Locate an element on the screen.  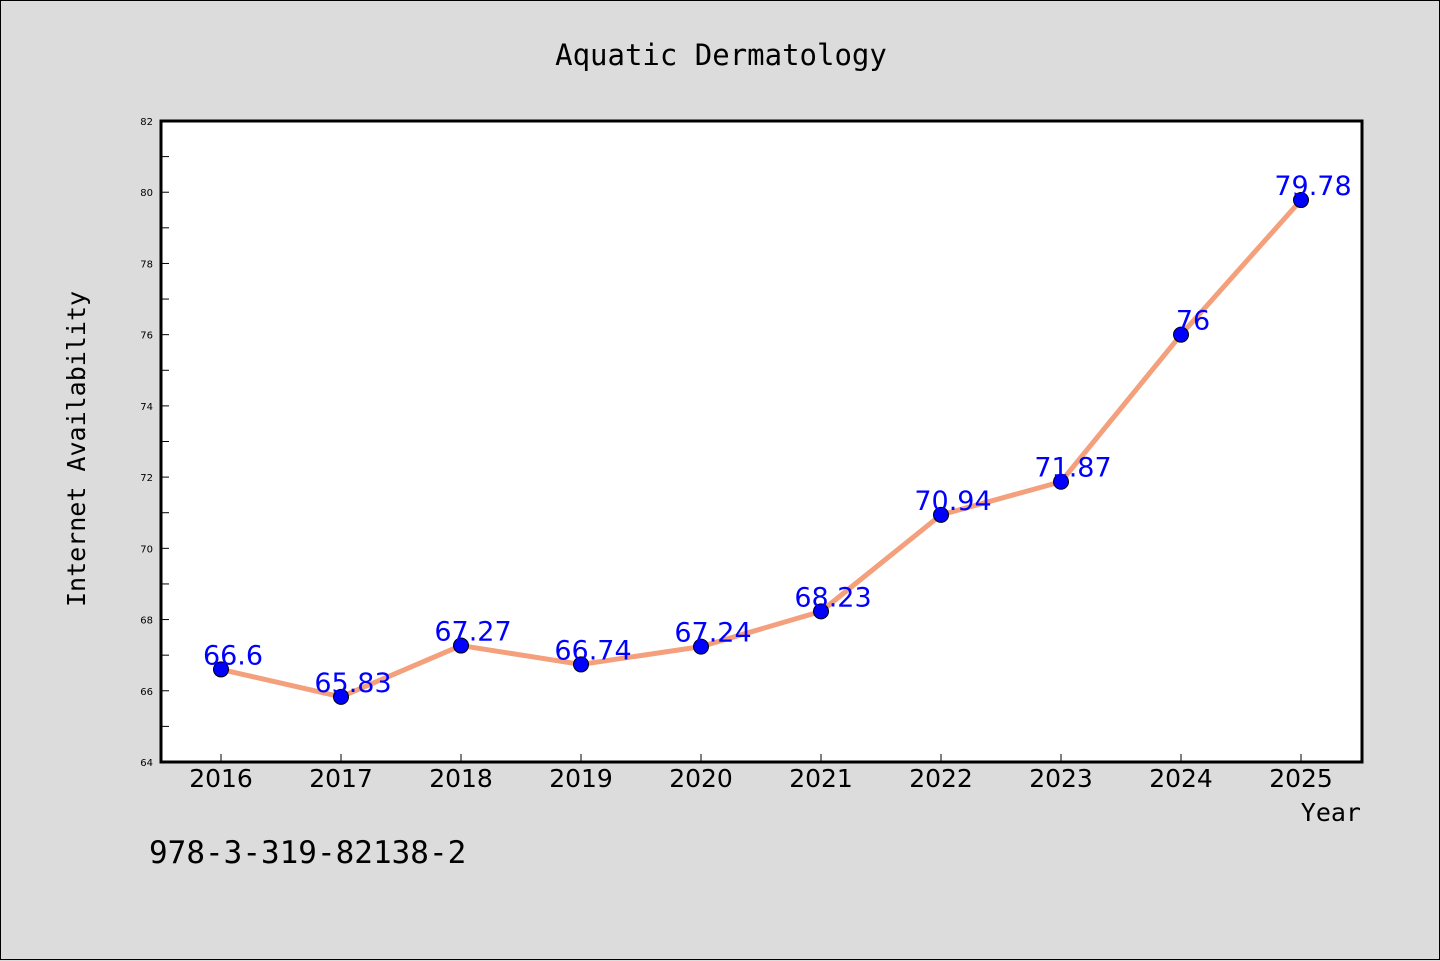
x-tick-label: 2022 is located at coordinates (941, 778).